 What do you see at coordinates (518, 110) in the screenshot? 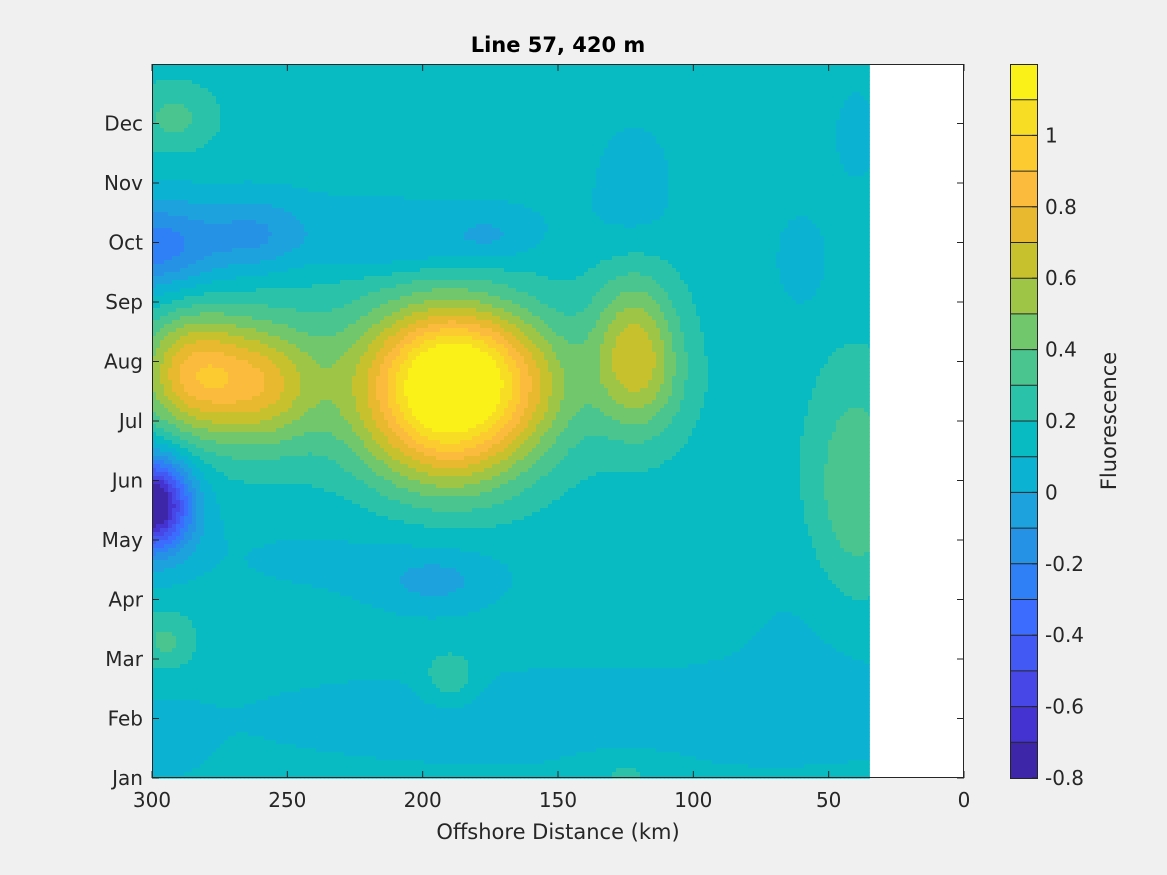
I see `contour-cell-2071` at bounding box center [518, 110].